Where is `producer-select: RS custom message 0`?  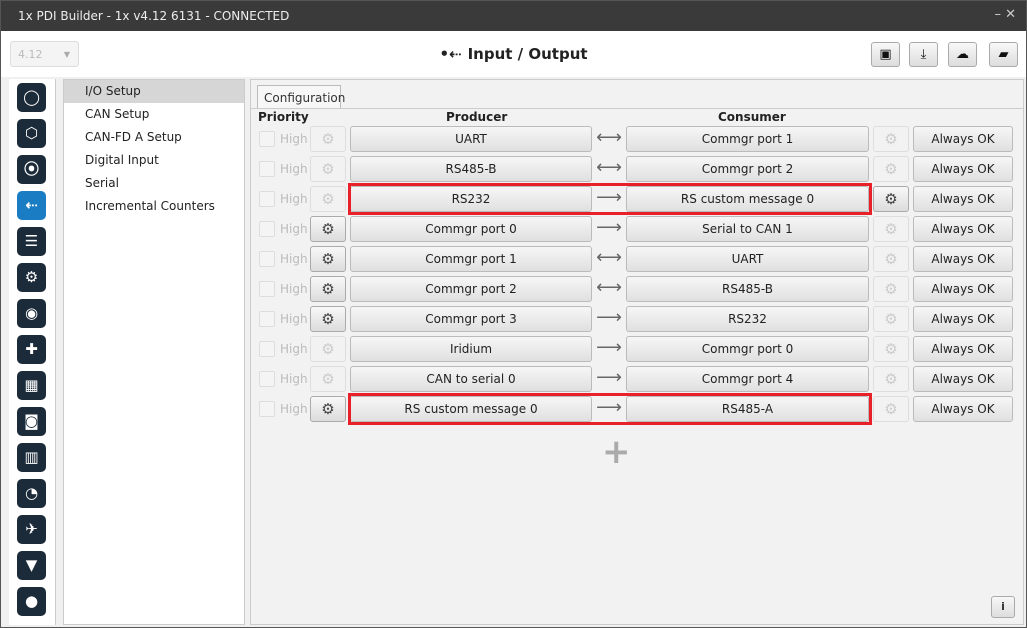
producer-select: RS custom message 0 is located at coordinates (471, 409).